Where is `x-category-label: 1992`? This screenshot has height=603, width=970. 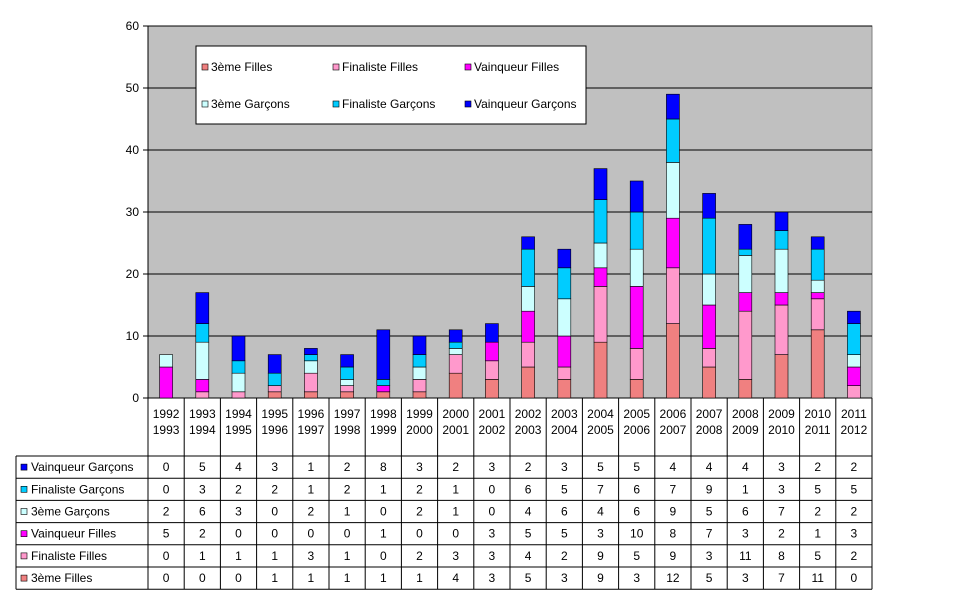 x-category-label: 1992 is located at coordinates (166, 414).